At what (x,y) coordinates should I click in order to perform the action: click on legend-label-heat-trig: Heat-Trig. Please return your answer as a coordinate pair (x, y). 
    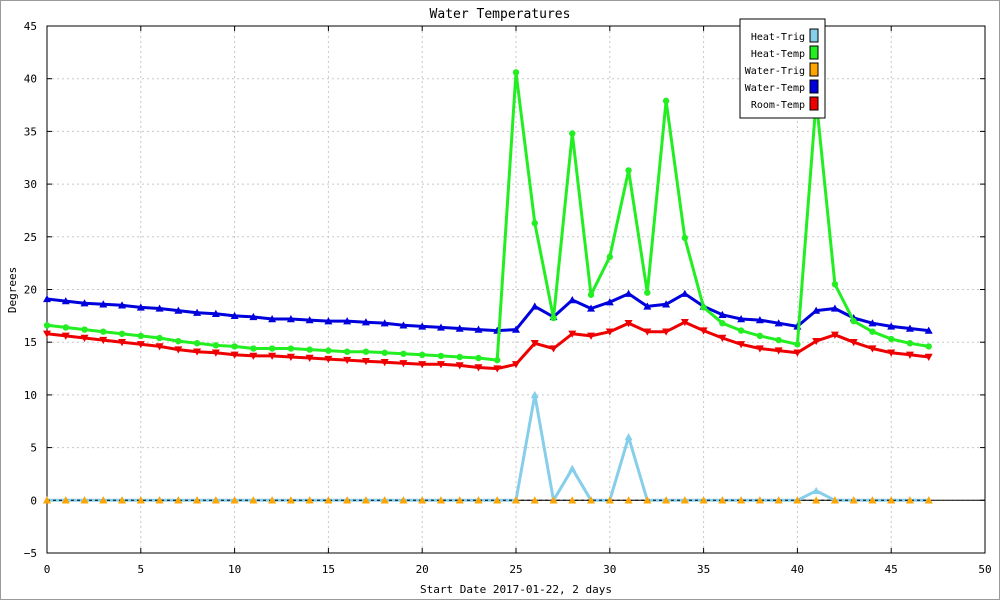
    Looking at the image, I should click on (778, 37).